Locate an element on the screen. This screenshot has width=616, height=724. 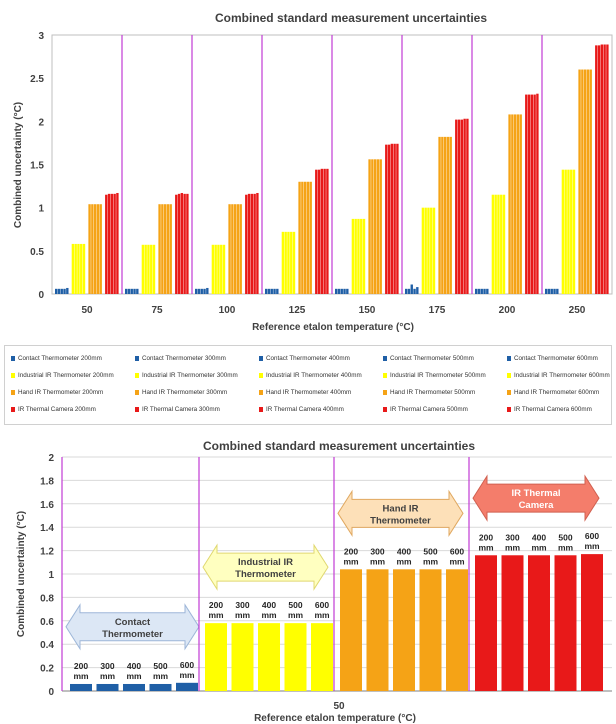
callout-camera-arrow is located at coordinates (536, 498).